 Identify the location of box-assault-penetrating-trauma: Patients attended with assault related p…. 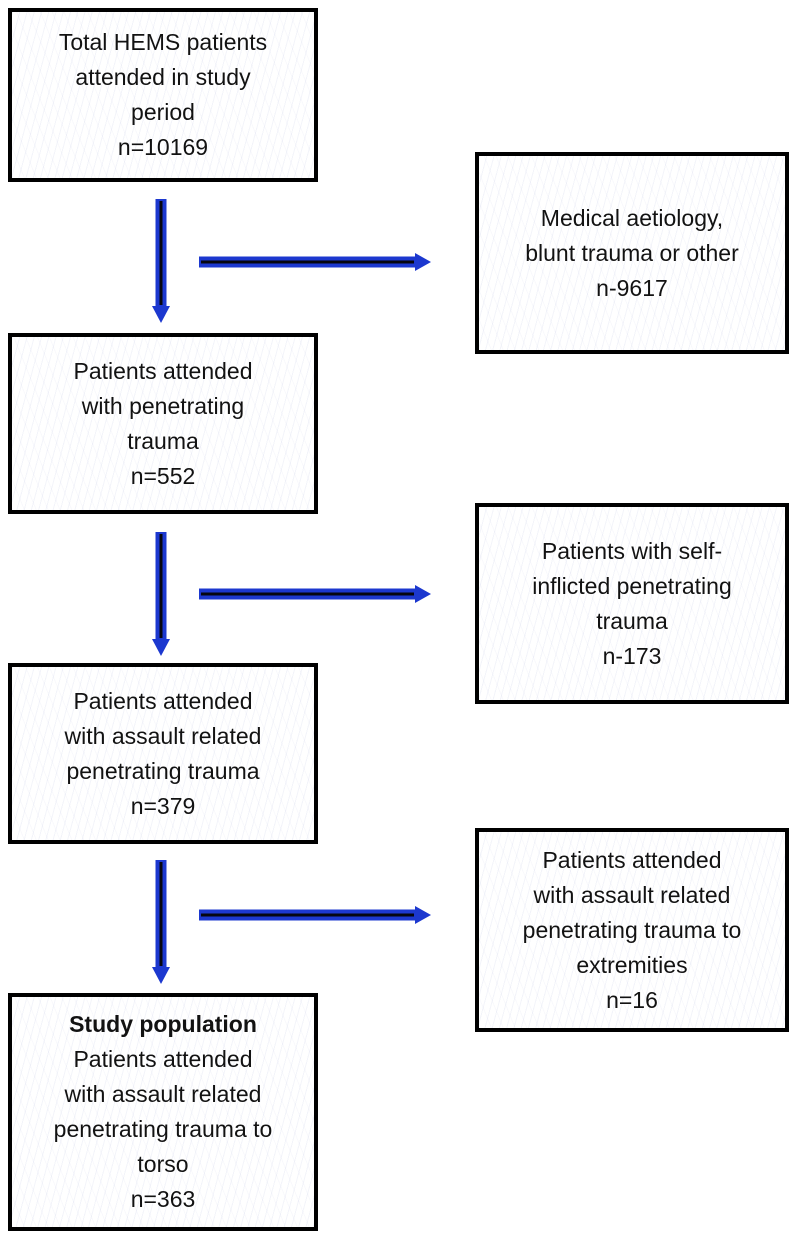
(163, 753).